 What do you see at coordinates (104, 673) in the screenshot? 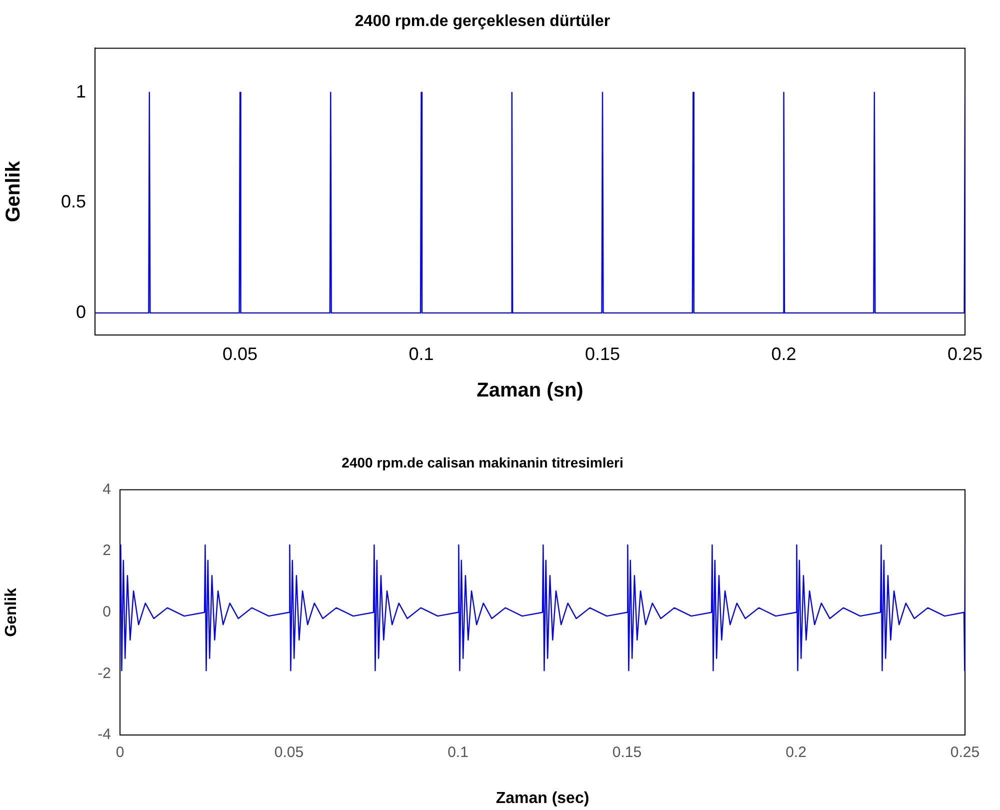
I see `y-tick-label: -2` at bounding box center [104, 673].